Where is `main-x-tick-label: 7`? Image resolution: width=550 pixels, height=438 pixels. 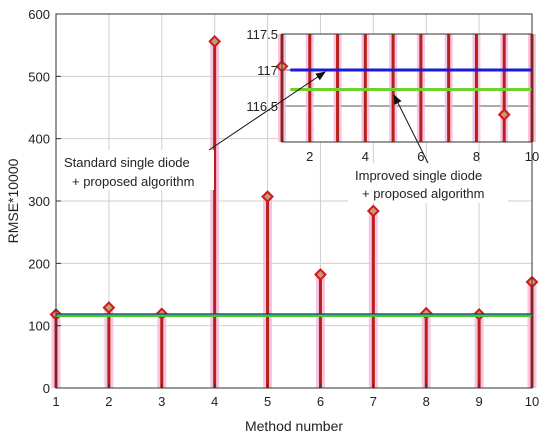 main-x-tick-label: 7 is located at coordinates (373, 401).